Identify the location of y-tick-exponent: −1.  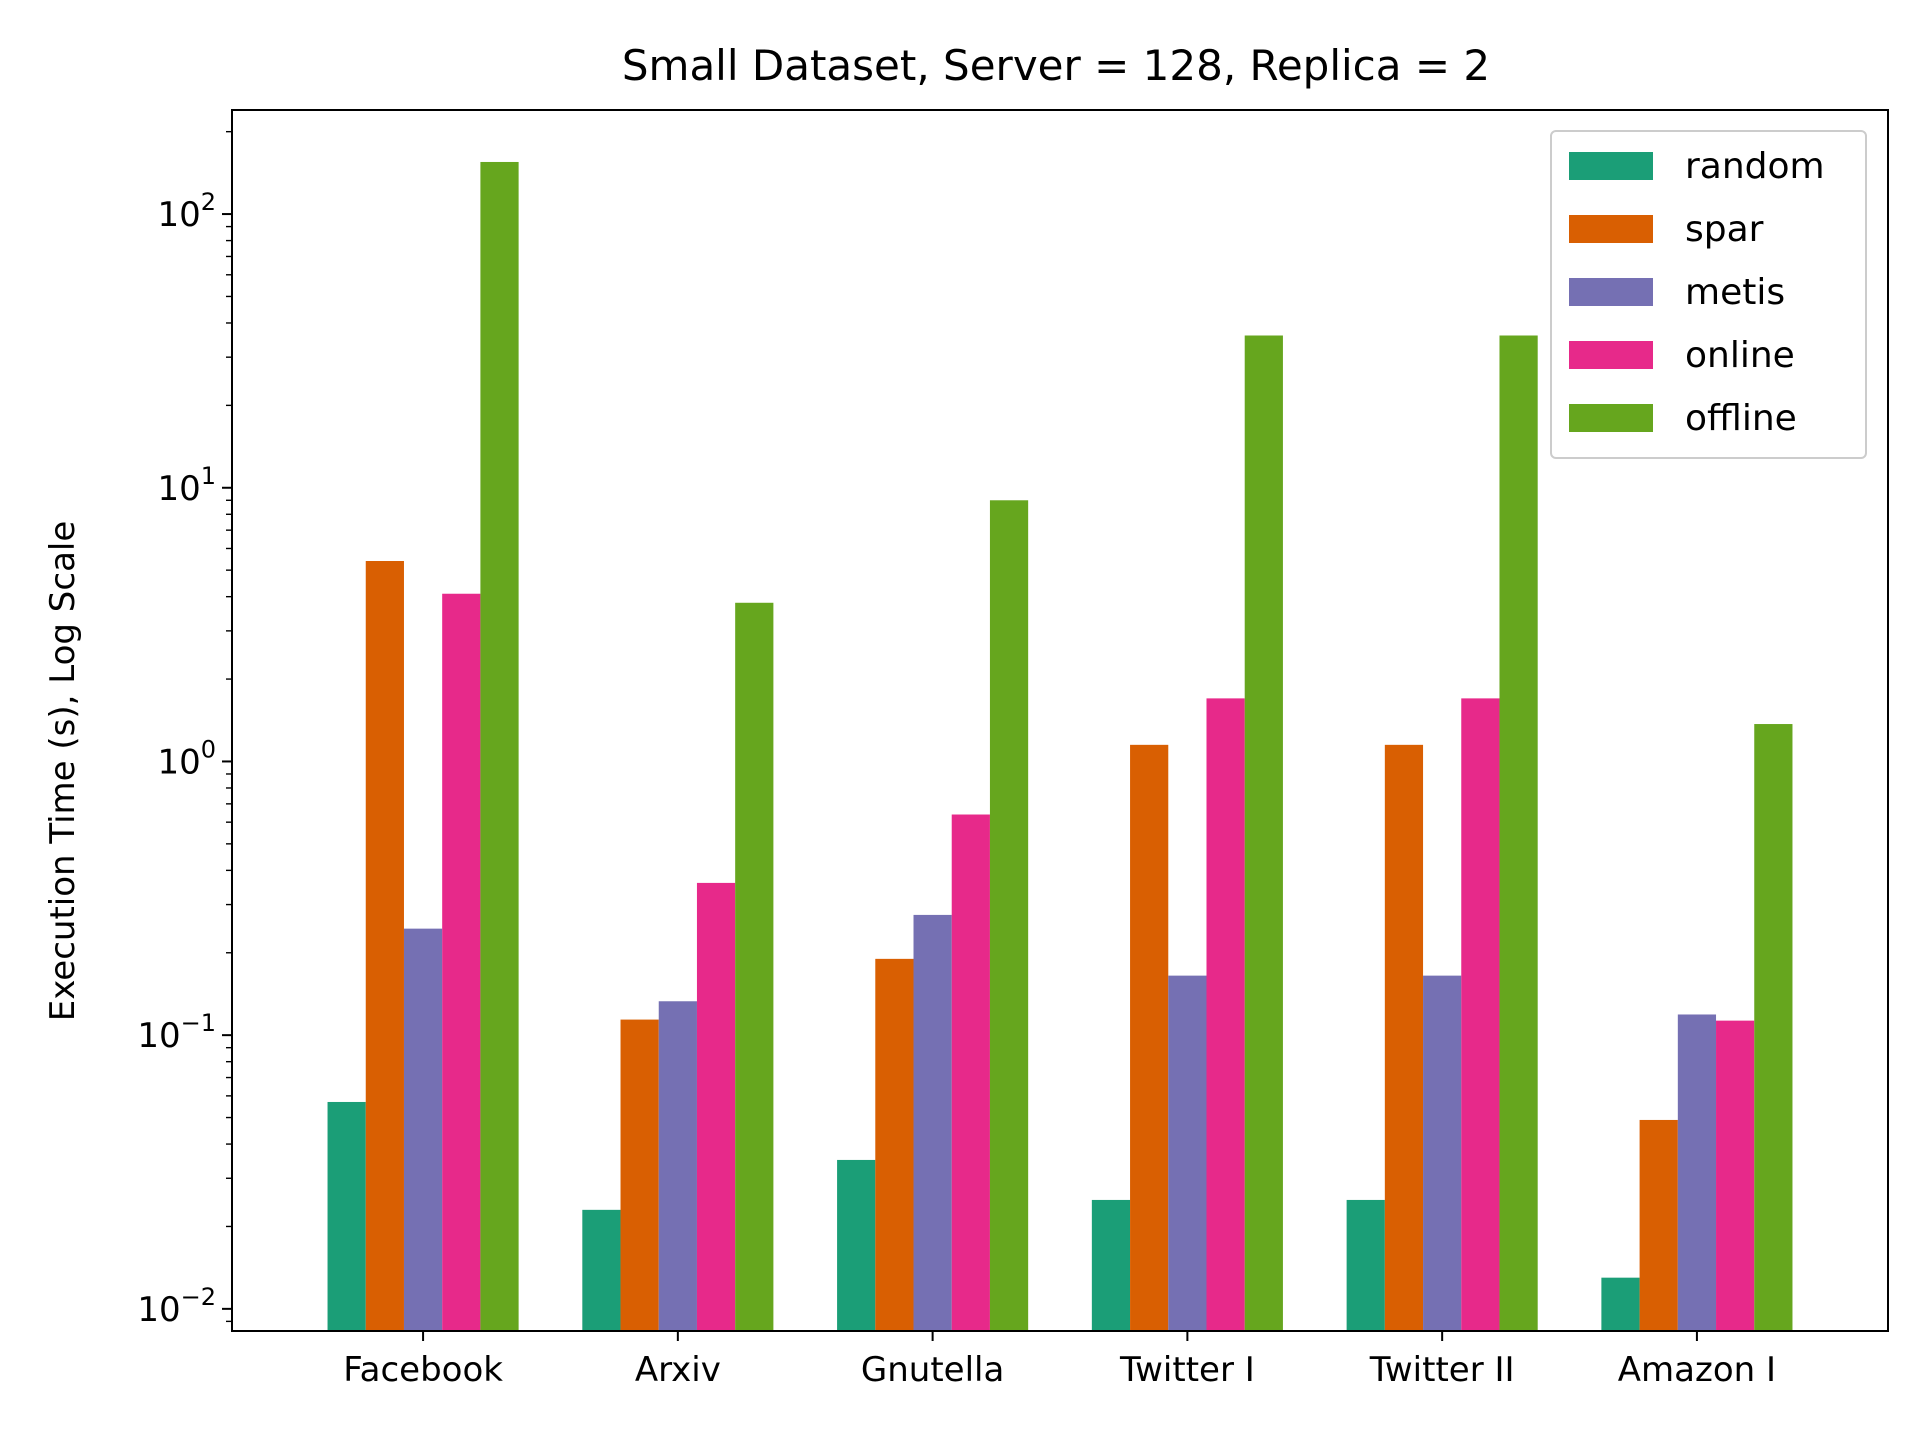
(198, 1023).